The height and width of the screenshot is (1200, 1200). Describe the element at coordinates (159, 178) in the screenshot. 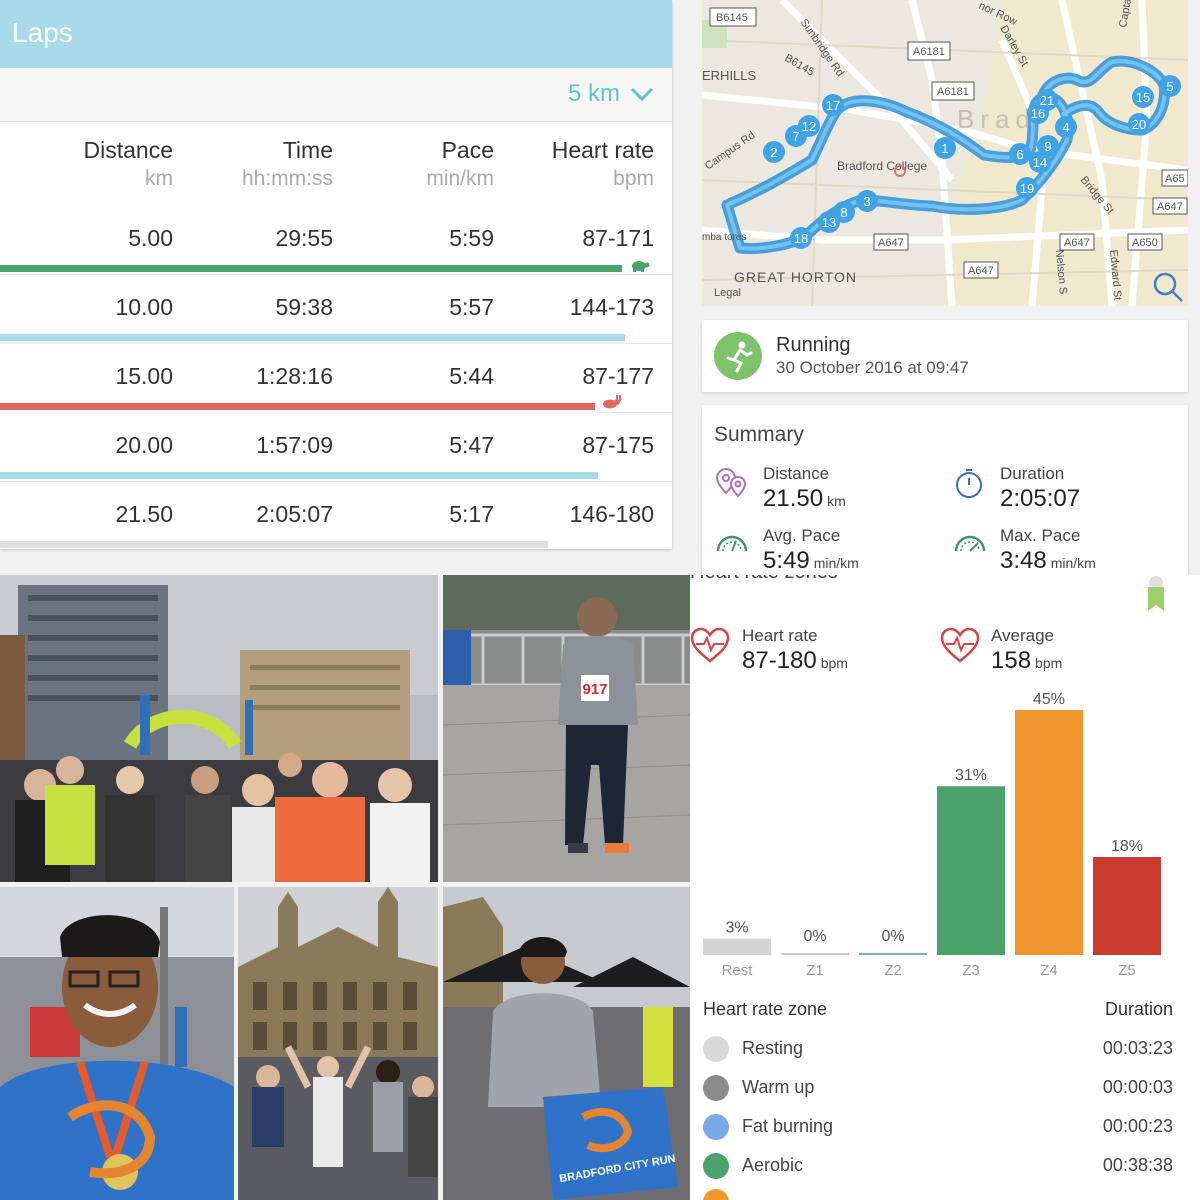

I see `col-distance-unit: km` at that location.